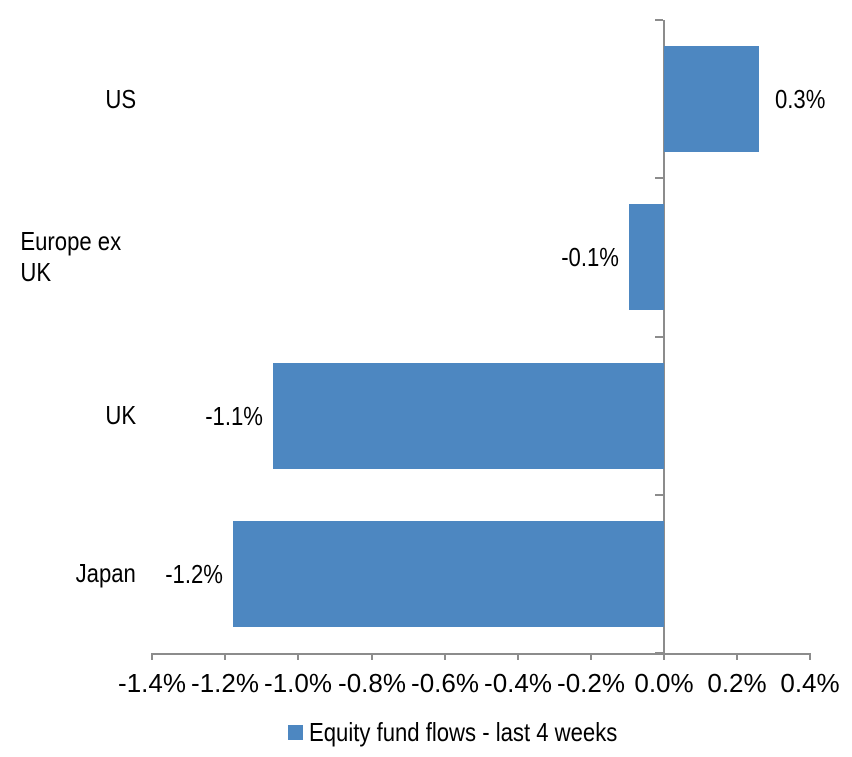  I want to click on value-axis-tick-label: 0.4%, so click(803, 683).